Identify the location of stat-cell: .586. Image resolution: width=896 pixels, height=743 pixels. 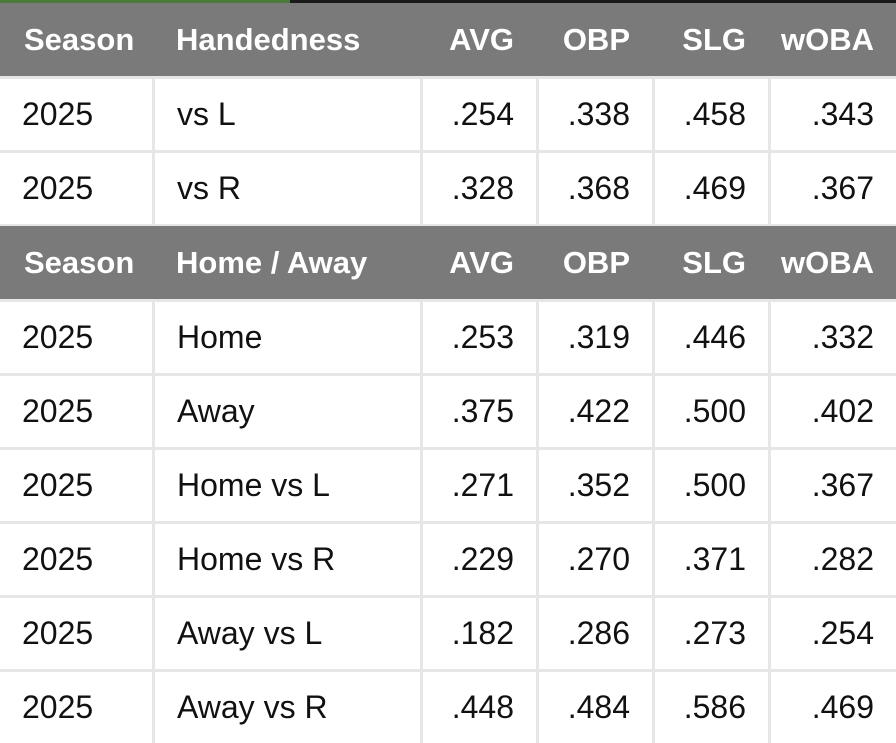
(711, 707).